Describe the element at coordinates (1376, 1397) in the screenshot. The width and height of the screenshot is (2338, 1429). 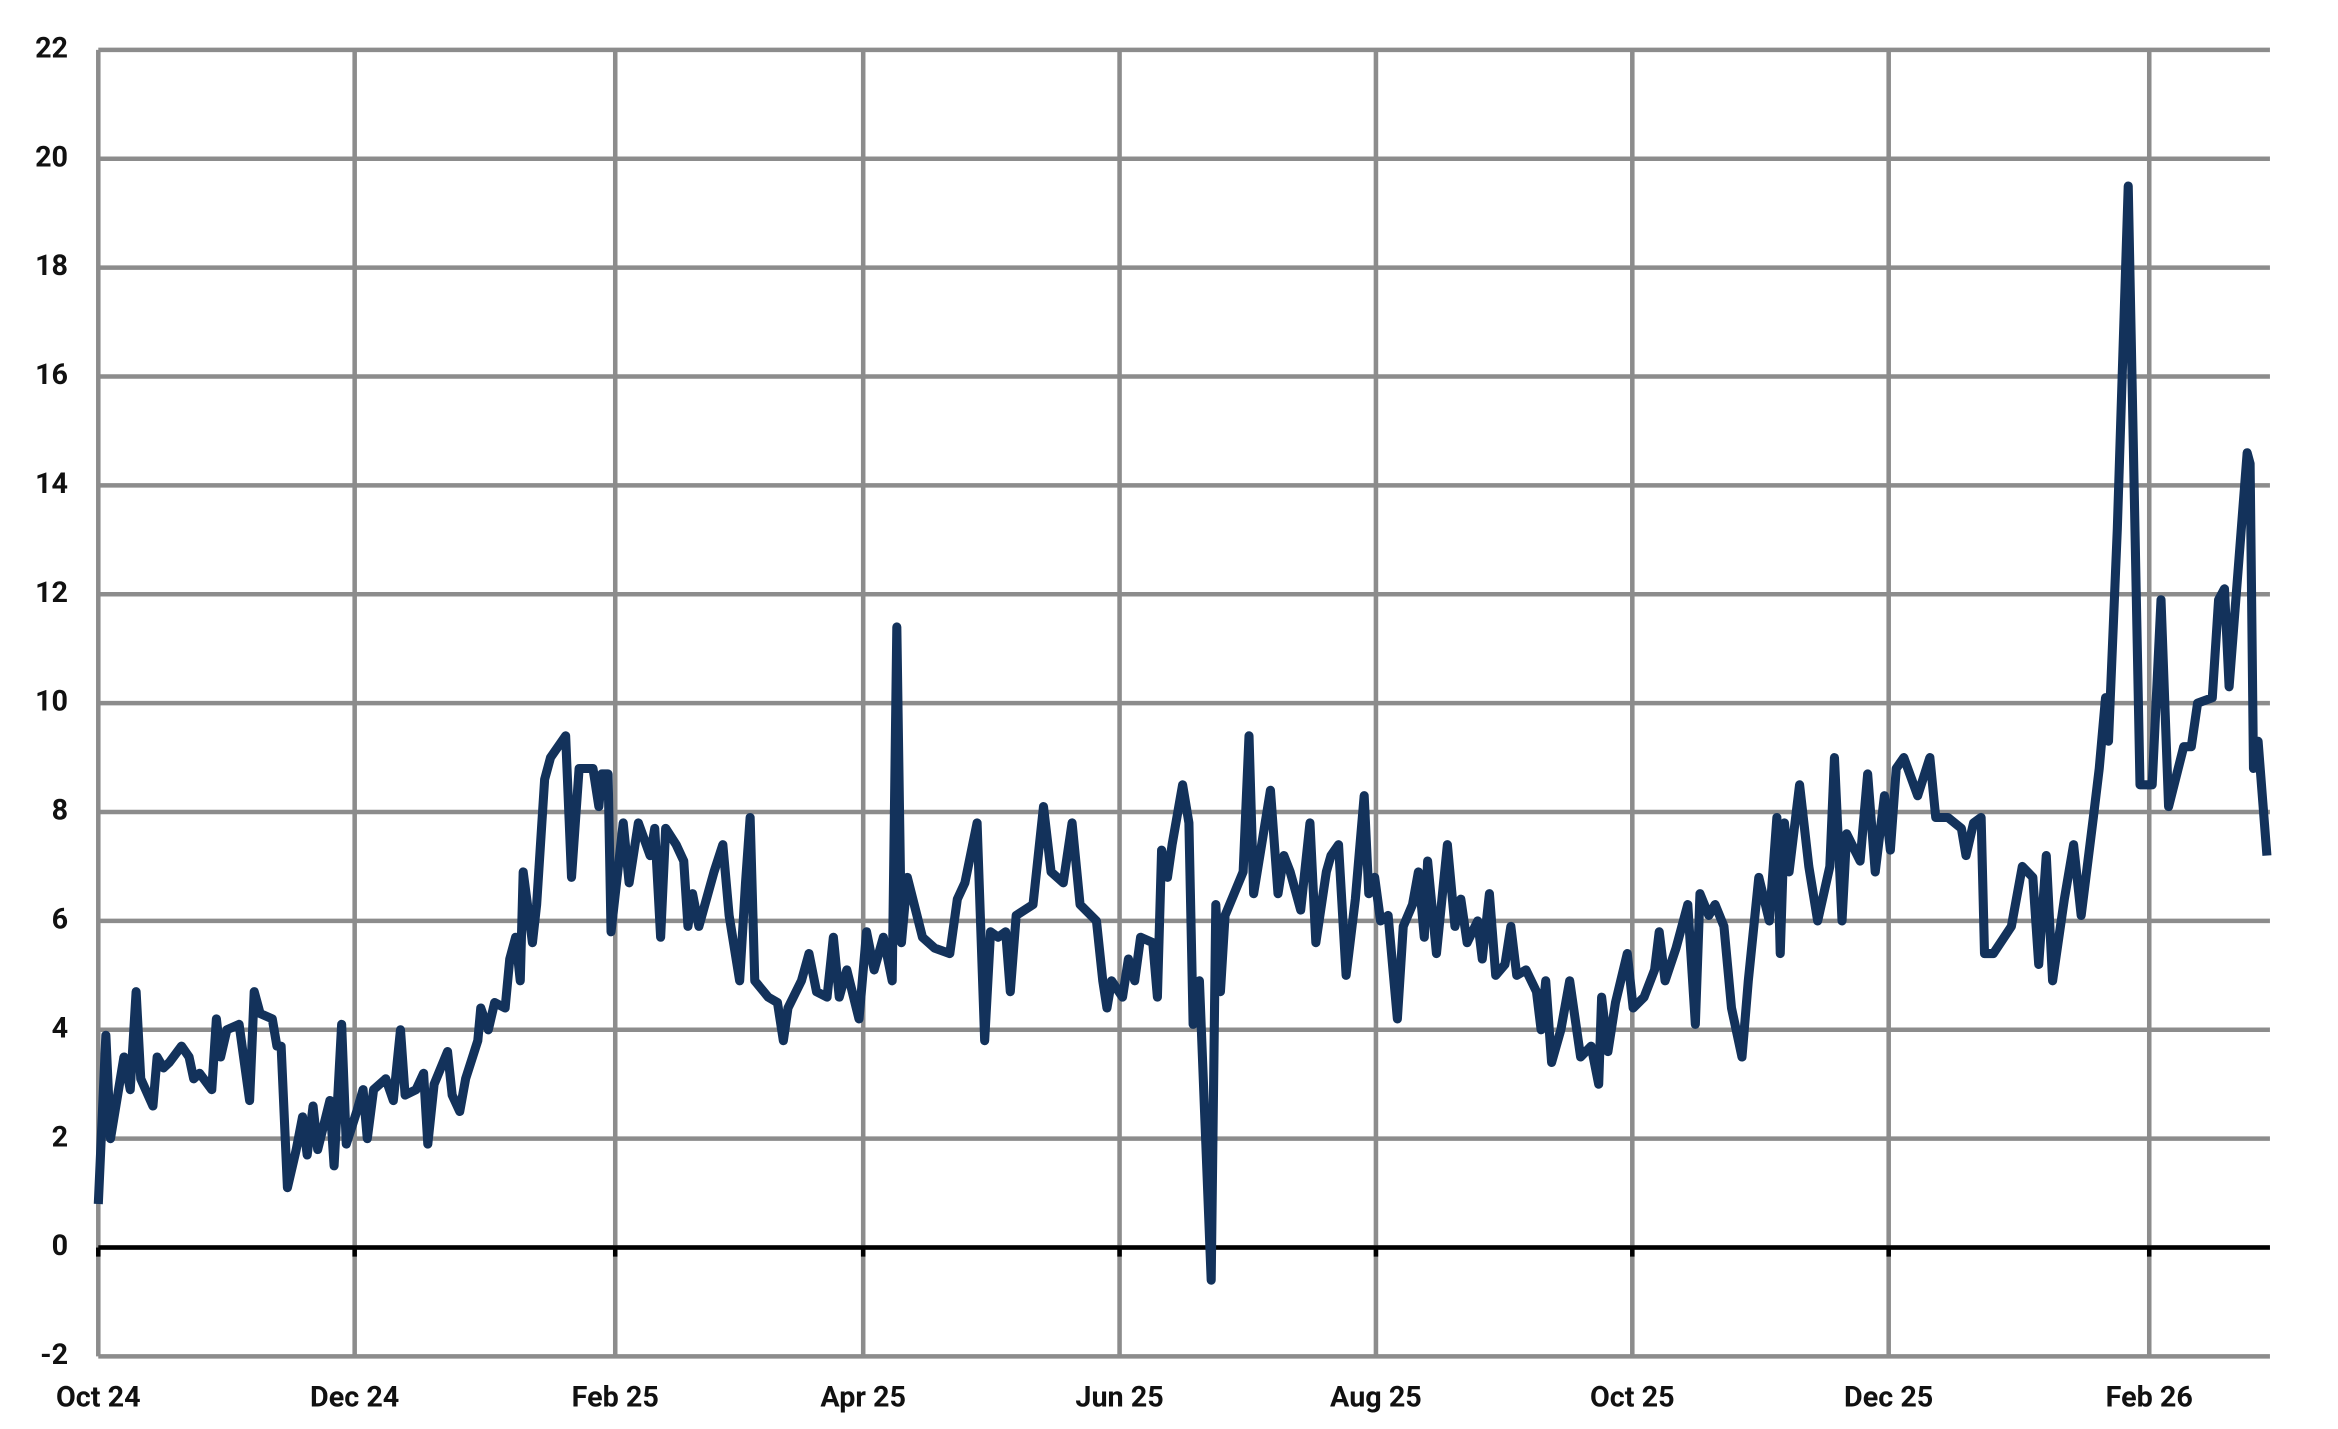
I see `x-tick-label: Aug 25` at that location.